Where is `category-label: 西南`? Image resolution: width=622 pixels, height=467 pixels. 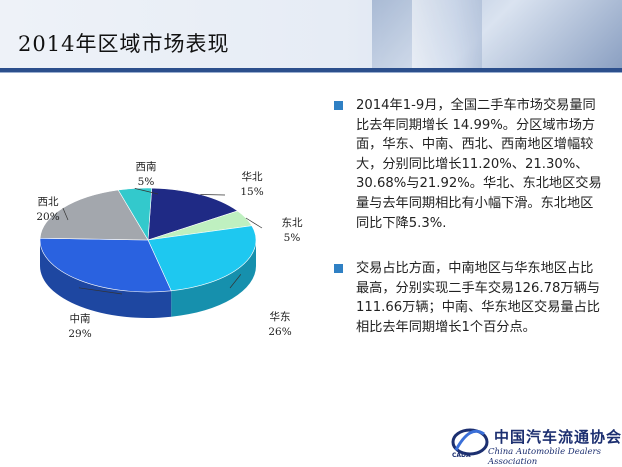 category-label: 西南 is located at coordinates (146, 166).